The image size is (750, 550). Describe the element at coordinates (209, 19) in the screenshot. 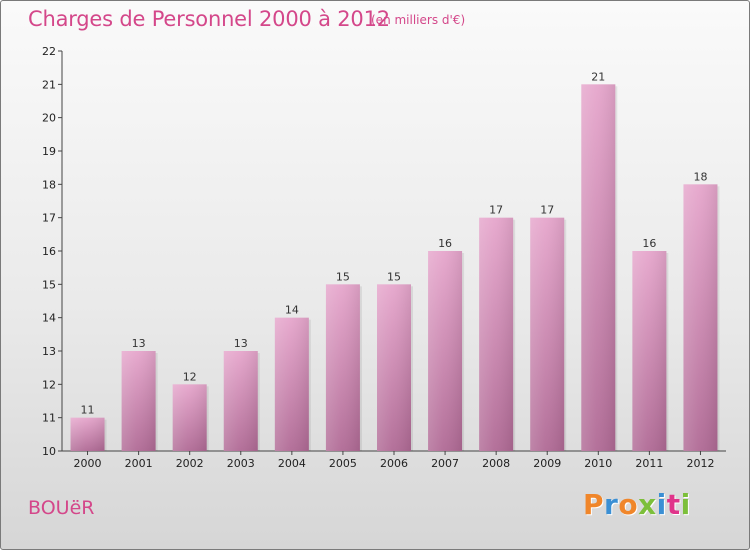

I see `chart-title: Charges de Personnel 2000 à 2012` at that location.